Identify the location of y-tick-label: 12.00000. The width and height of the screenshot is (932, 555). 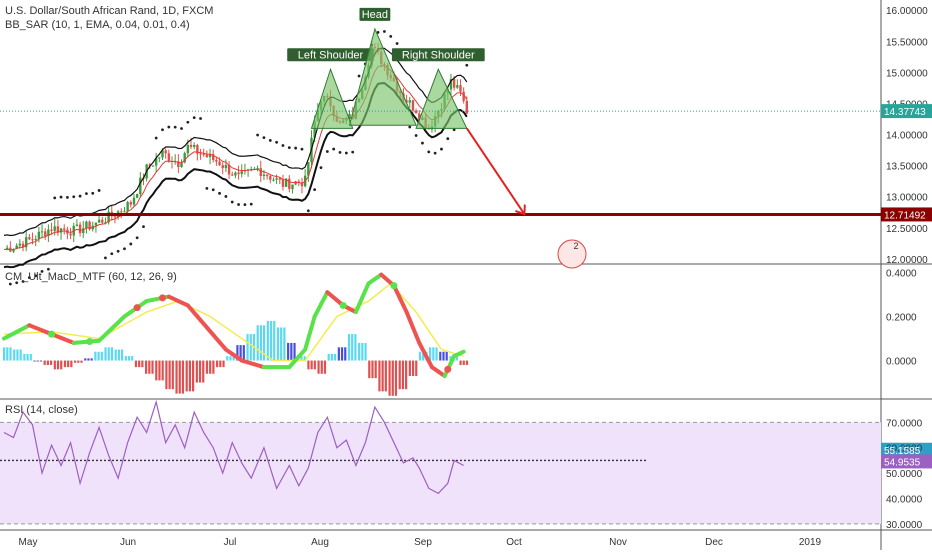
(907, 260).